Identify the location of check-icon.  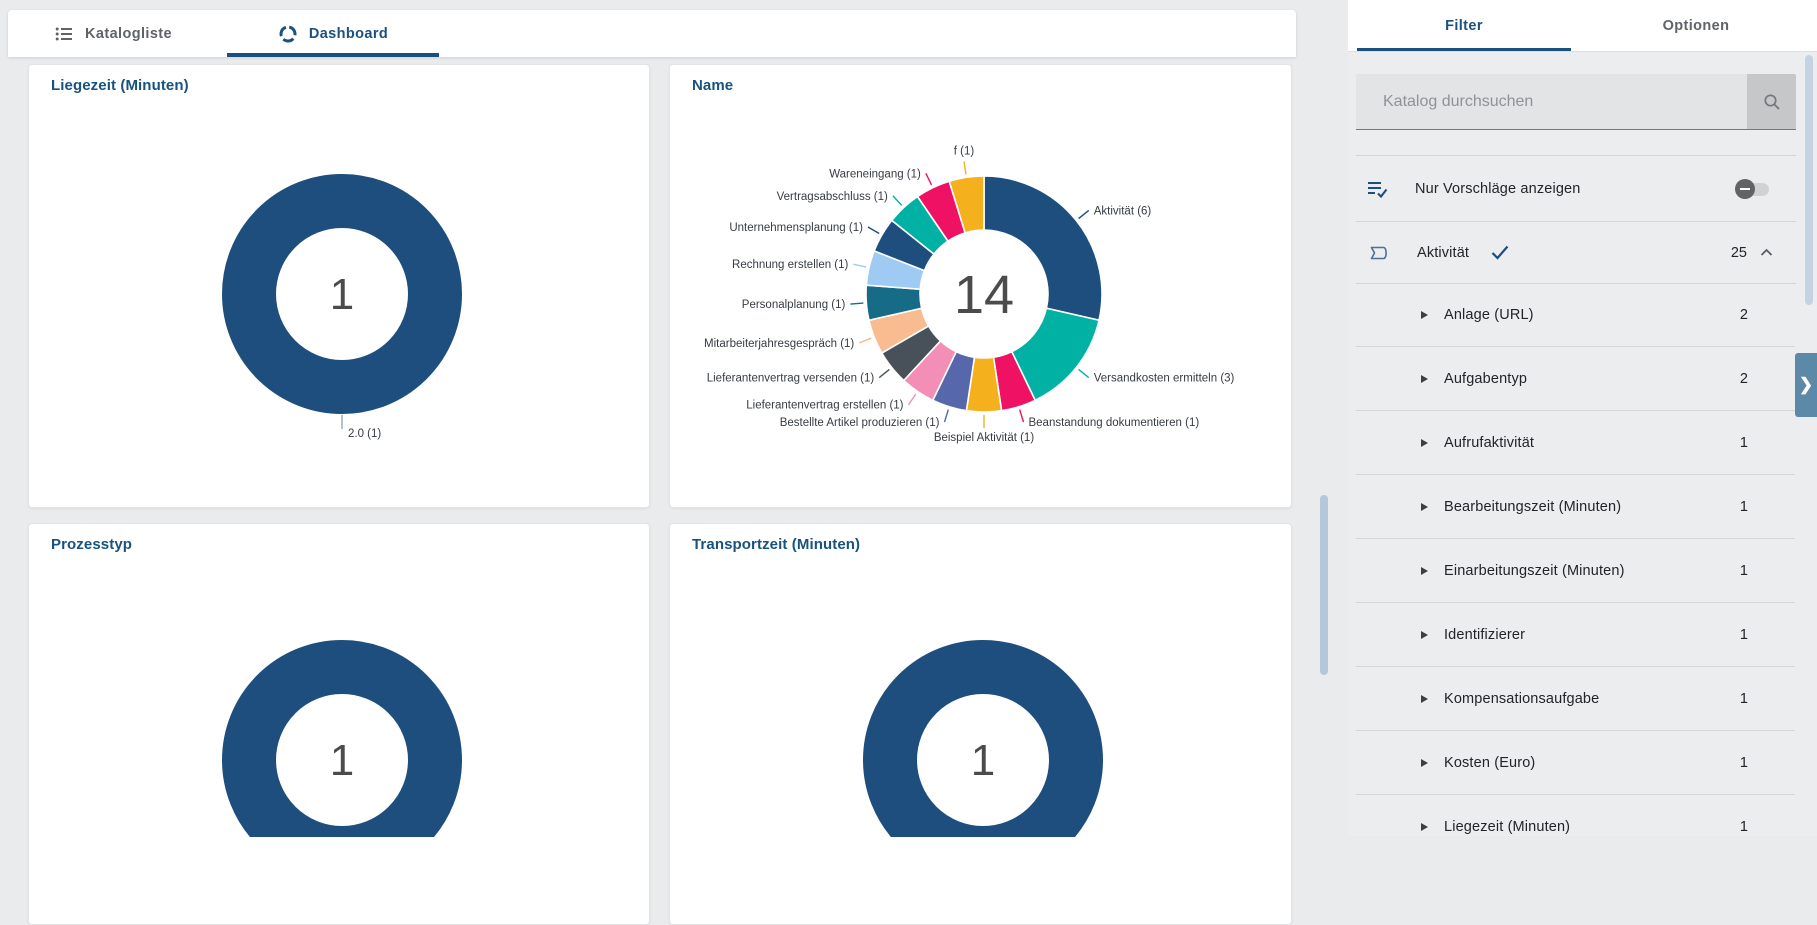
(1500, 252).